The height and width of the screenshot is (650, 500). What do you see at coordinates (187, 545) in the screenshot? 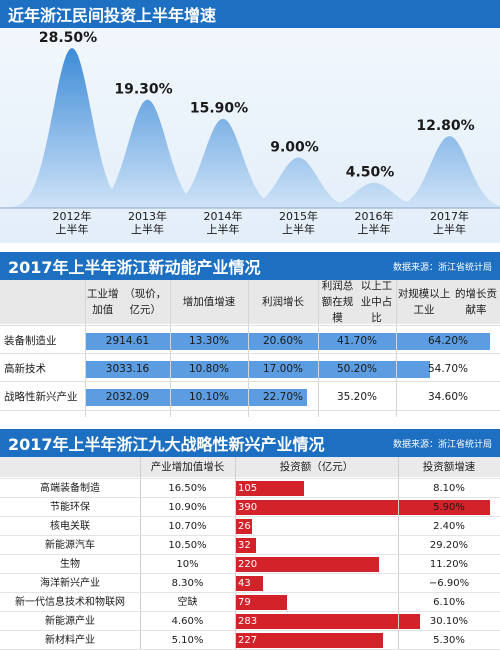
I see `value-added-growth: 10.50%` at bounding box center [187, 545].